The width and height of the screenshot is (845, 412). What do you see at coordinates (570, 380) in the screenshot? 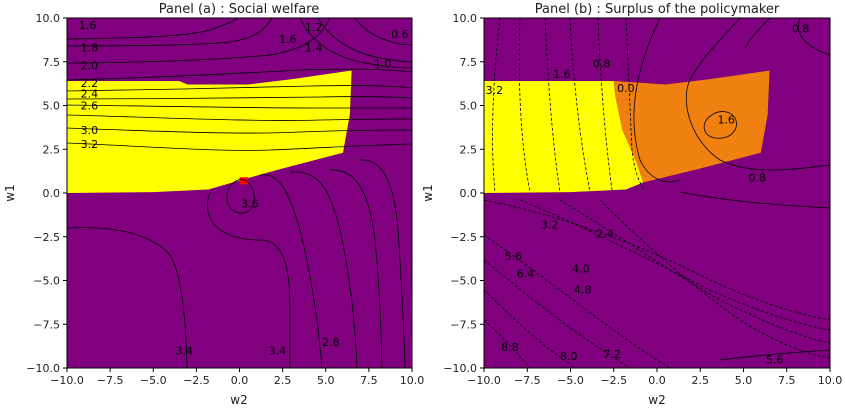
I see `x-tick-label: −5.0` at bounding box center [570, 380].